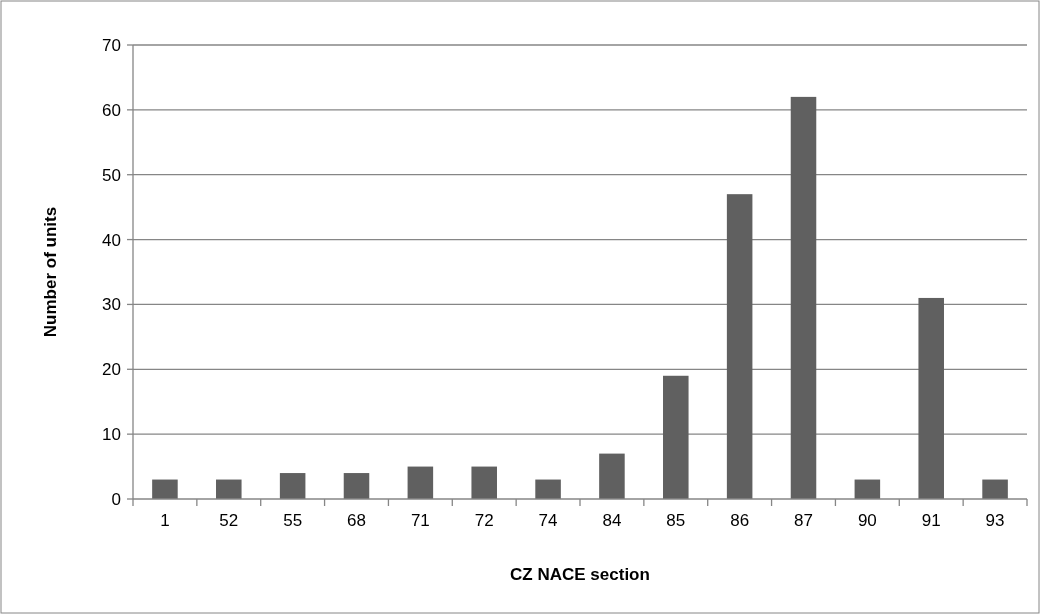 This screenshot has height=615, width=1041. What do you see at coordinates (612, 520) in the screenshot?
I see `x-tick-label: 84` at bounding box center [612, 520].